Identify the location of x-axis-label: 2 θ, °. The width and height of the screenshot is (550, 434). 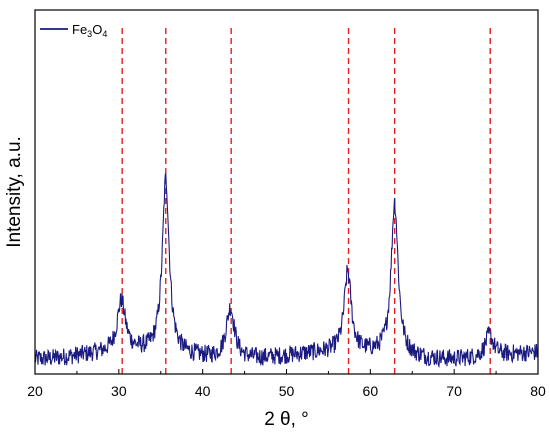
(286, 419).